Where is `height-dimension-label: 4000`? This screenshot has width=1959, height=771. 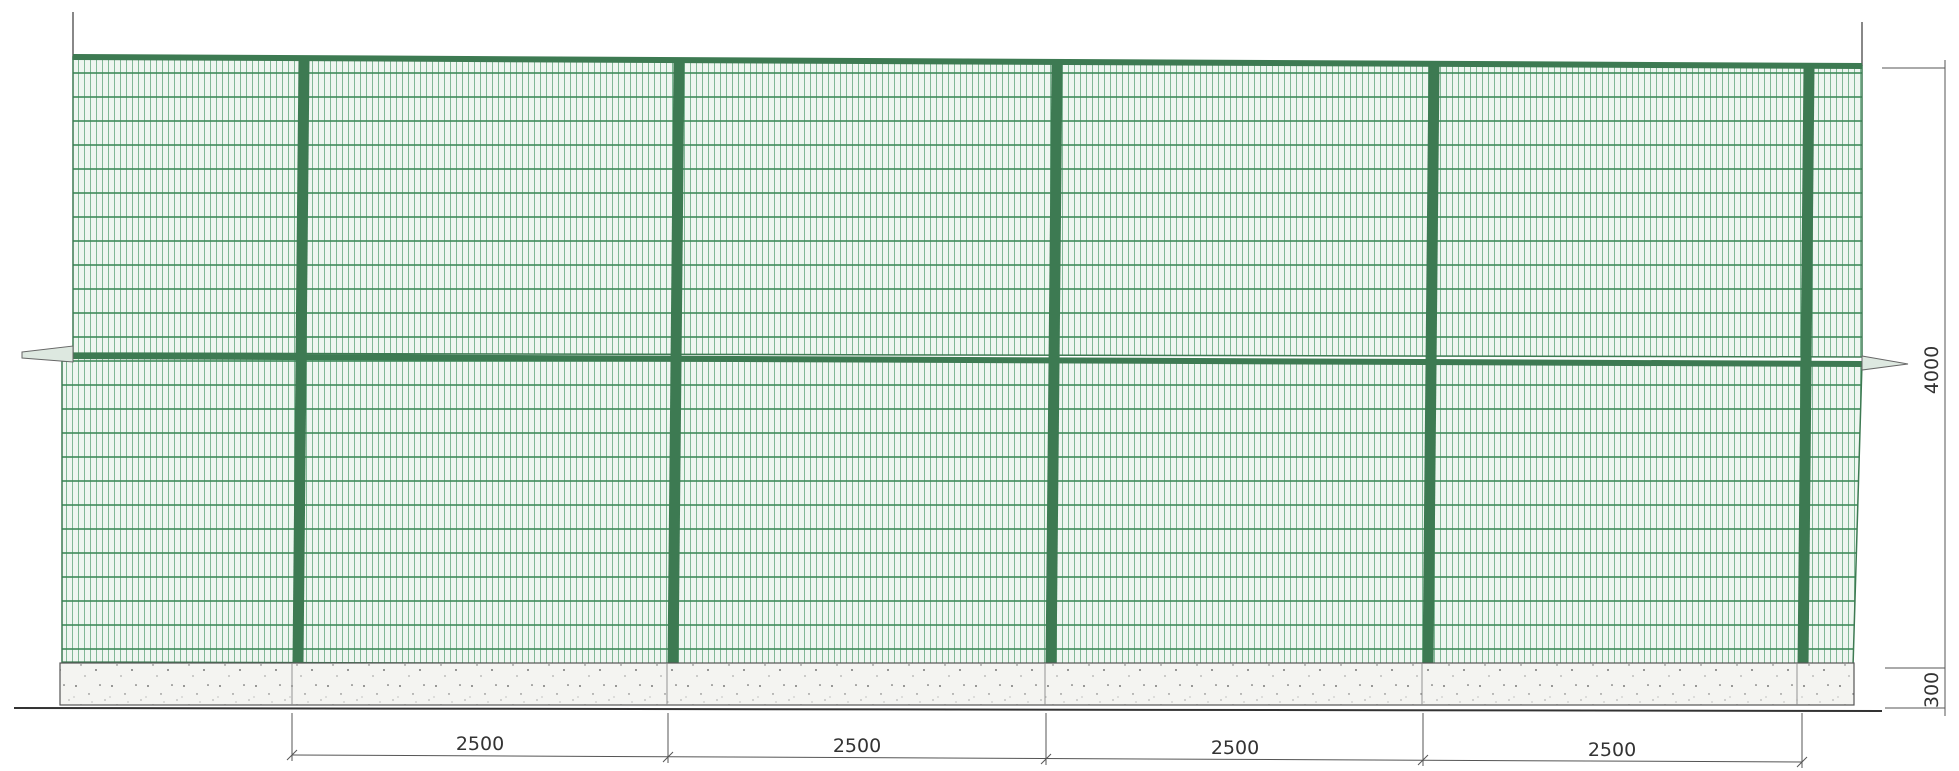
height-dimension-label: 4000 is located at coordinates (1932, 370).